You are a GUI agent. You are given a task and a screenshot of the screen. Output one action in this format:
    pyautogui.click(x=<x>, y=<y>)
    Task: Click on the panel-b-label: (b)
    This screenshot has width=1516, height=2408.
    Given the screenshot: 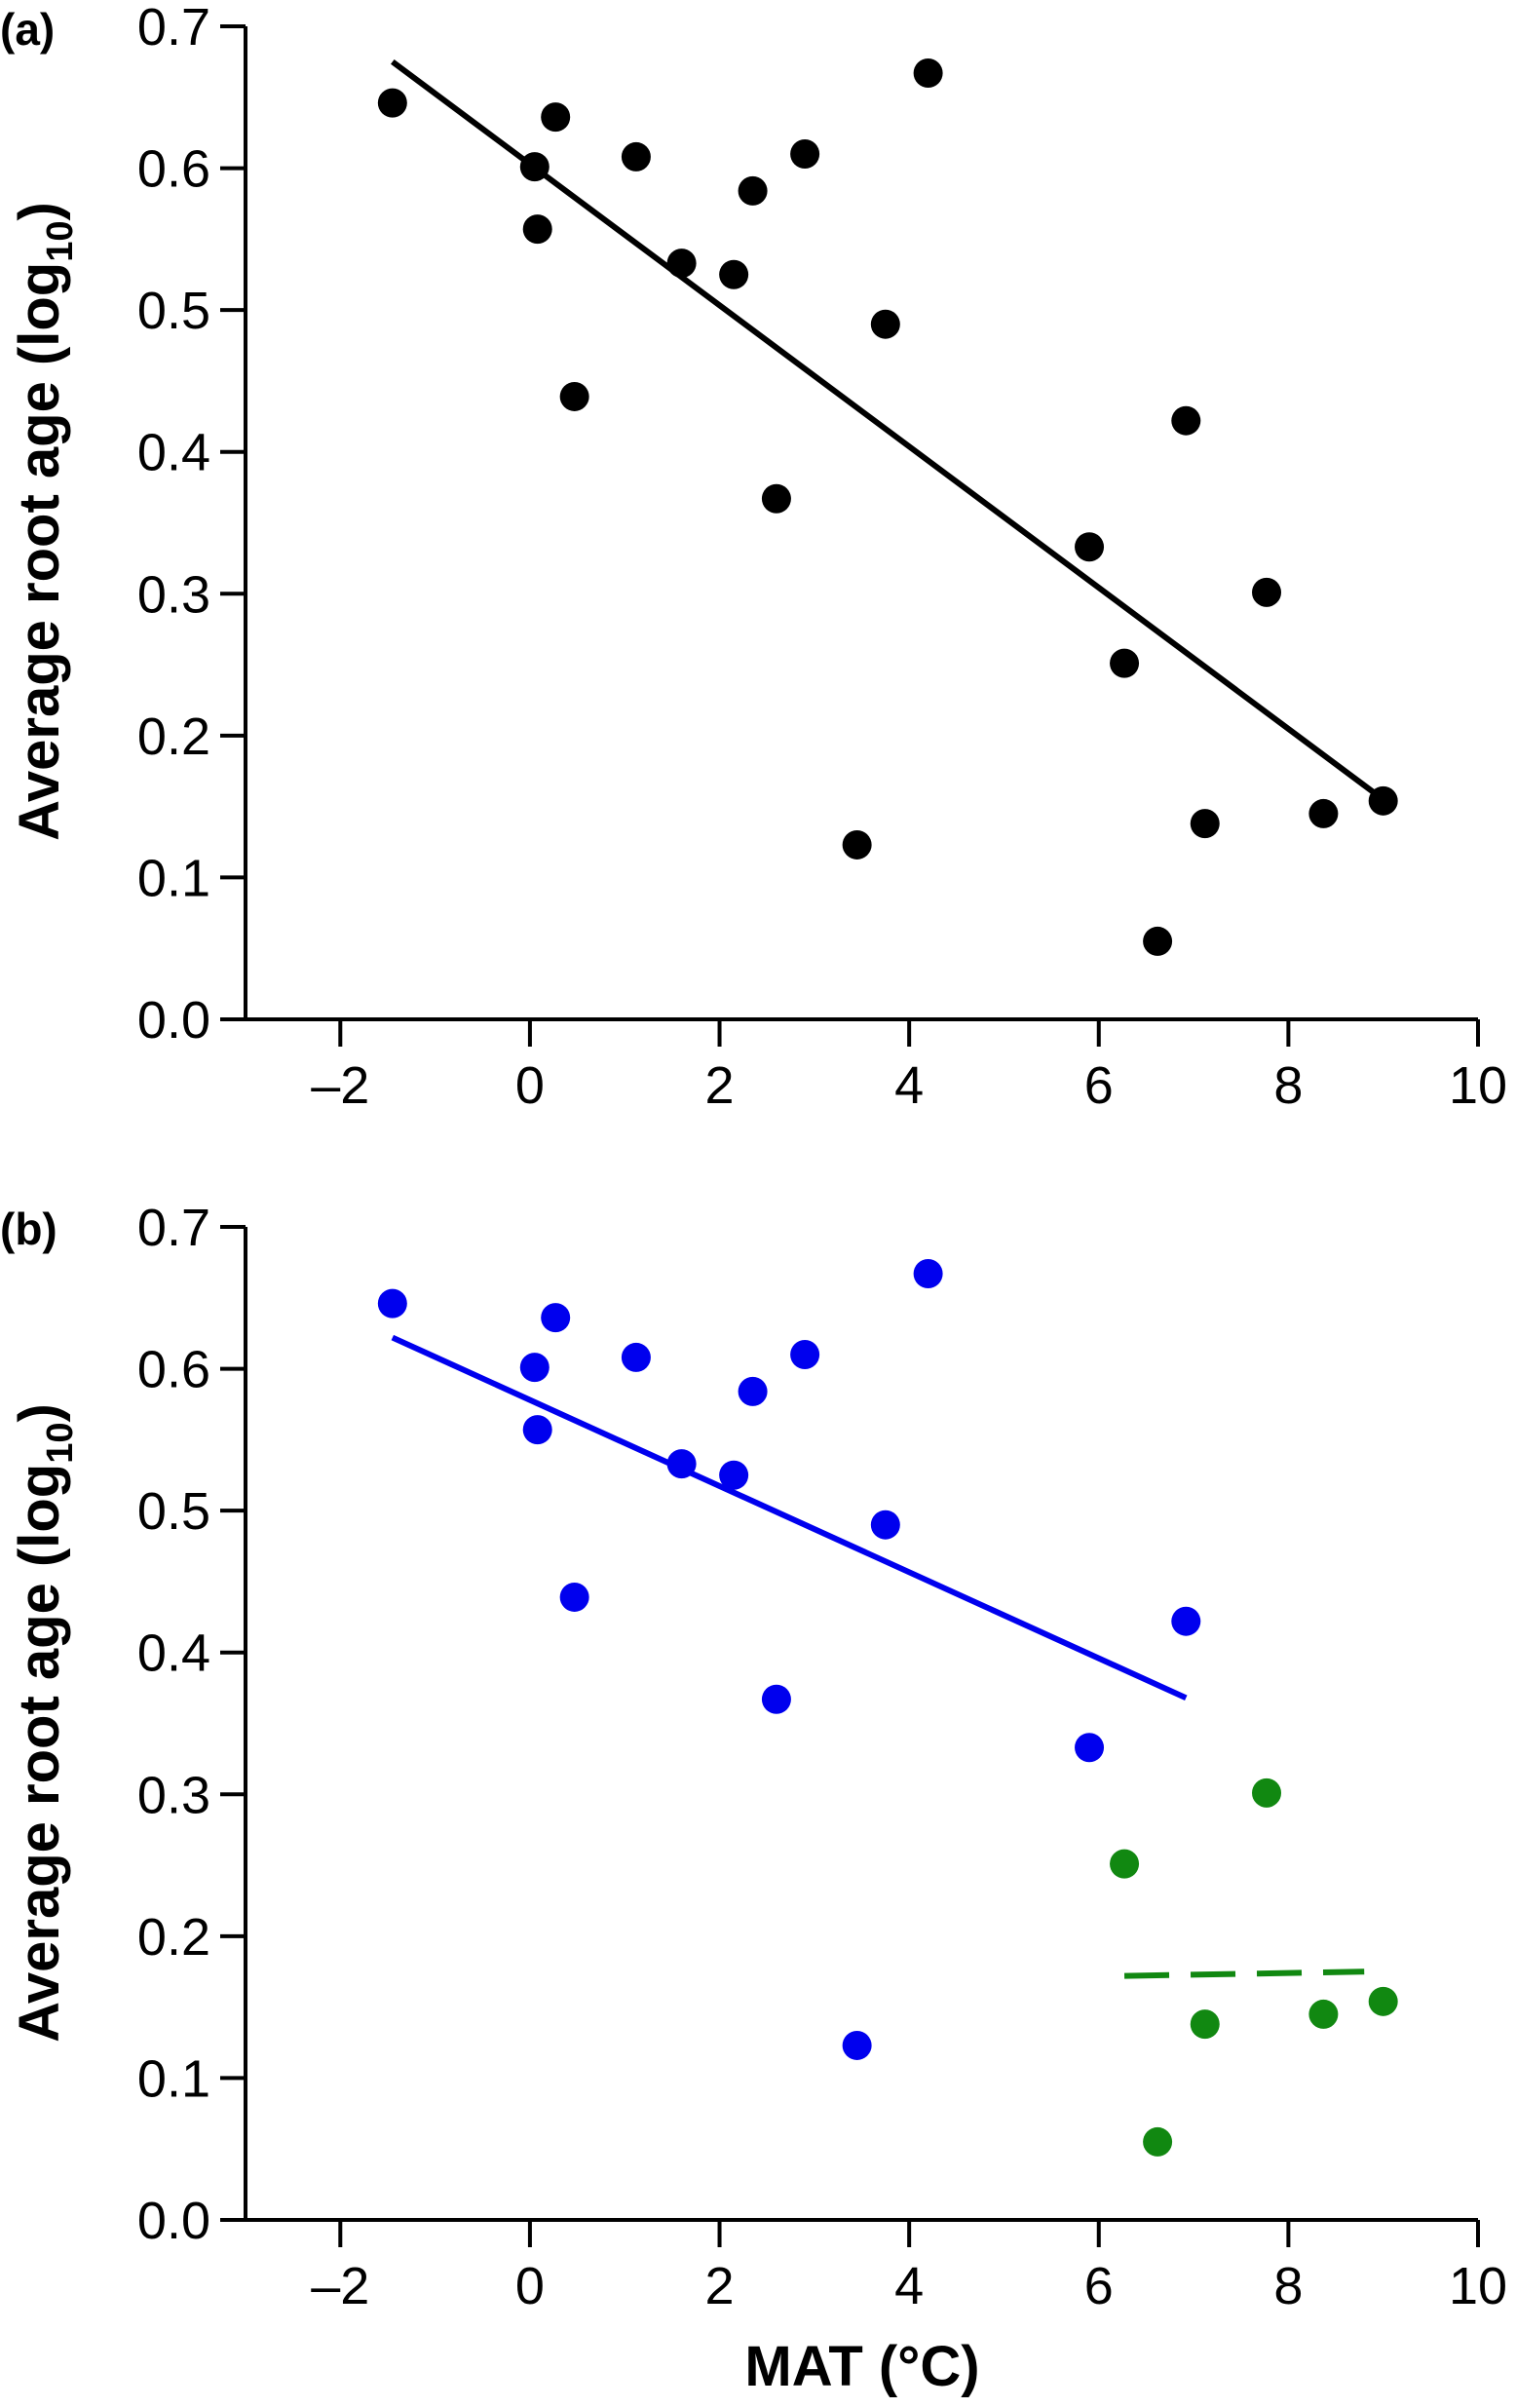 What is the action you would take?
    pyautogui.click(x=28, y=1229)
    